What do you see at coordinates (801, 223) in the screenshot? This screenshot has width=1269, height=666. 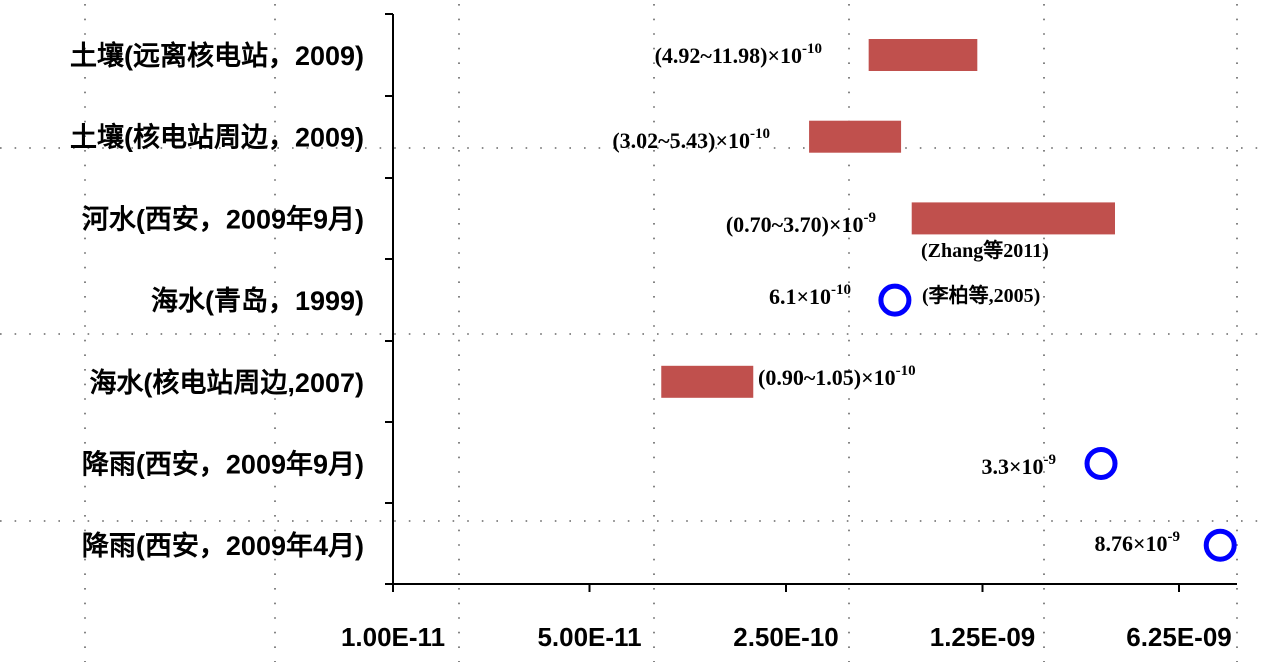 I see `data-label: (0.70~3.70)×10-9` at bounding box center [801, 223].